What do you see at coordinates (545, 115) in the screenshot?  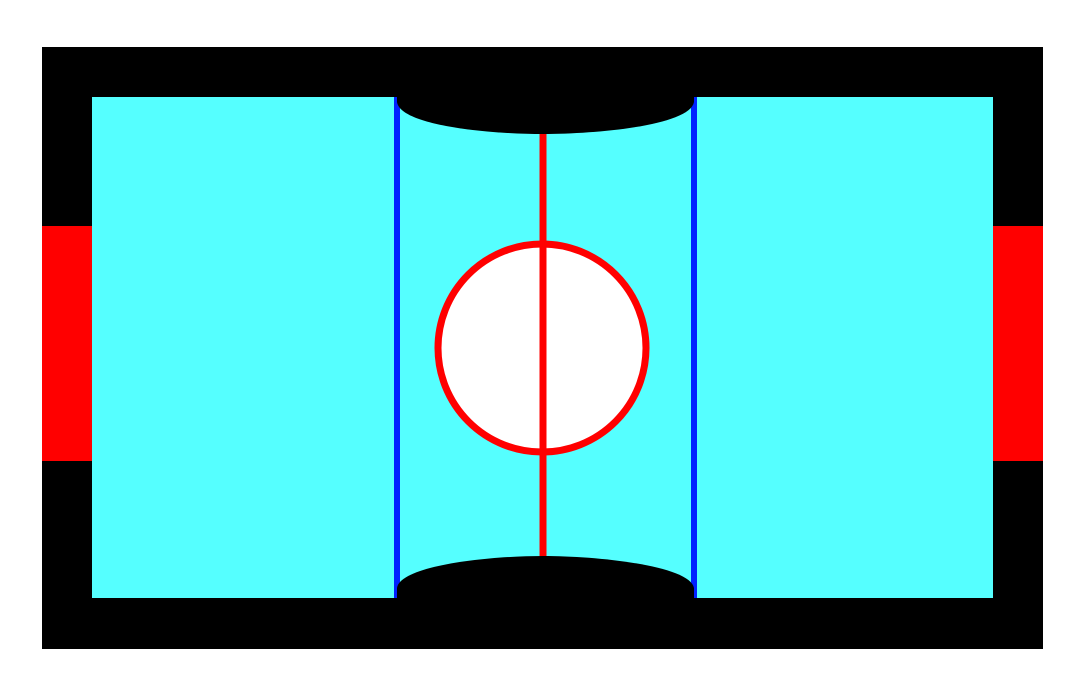 I see `top-pocket` at bounding box center [545, 115].